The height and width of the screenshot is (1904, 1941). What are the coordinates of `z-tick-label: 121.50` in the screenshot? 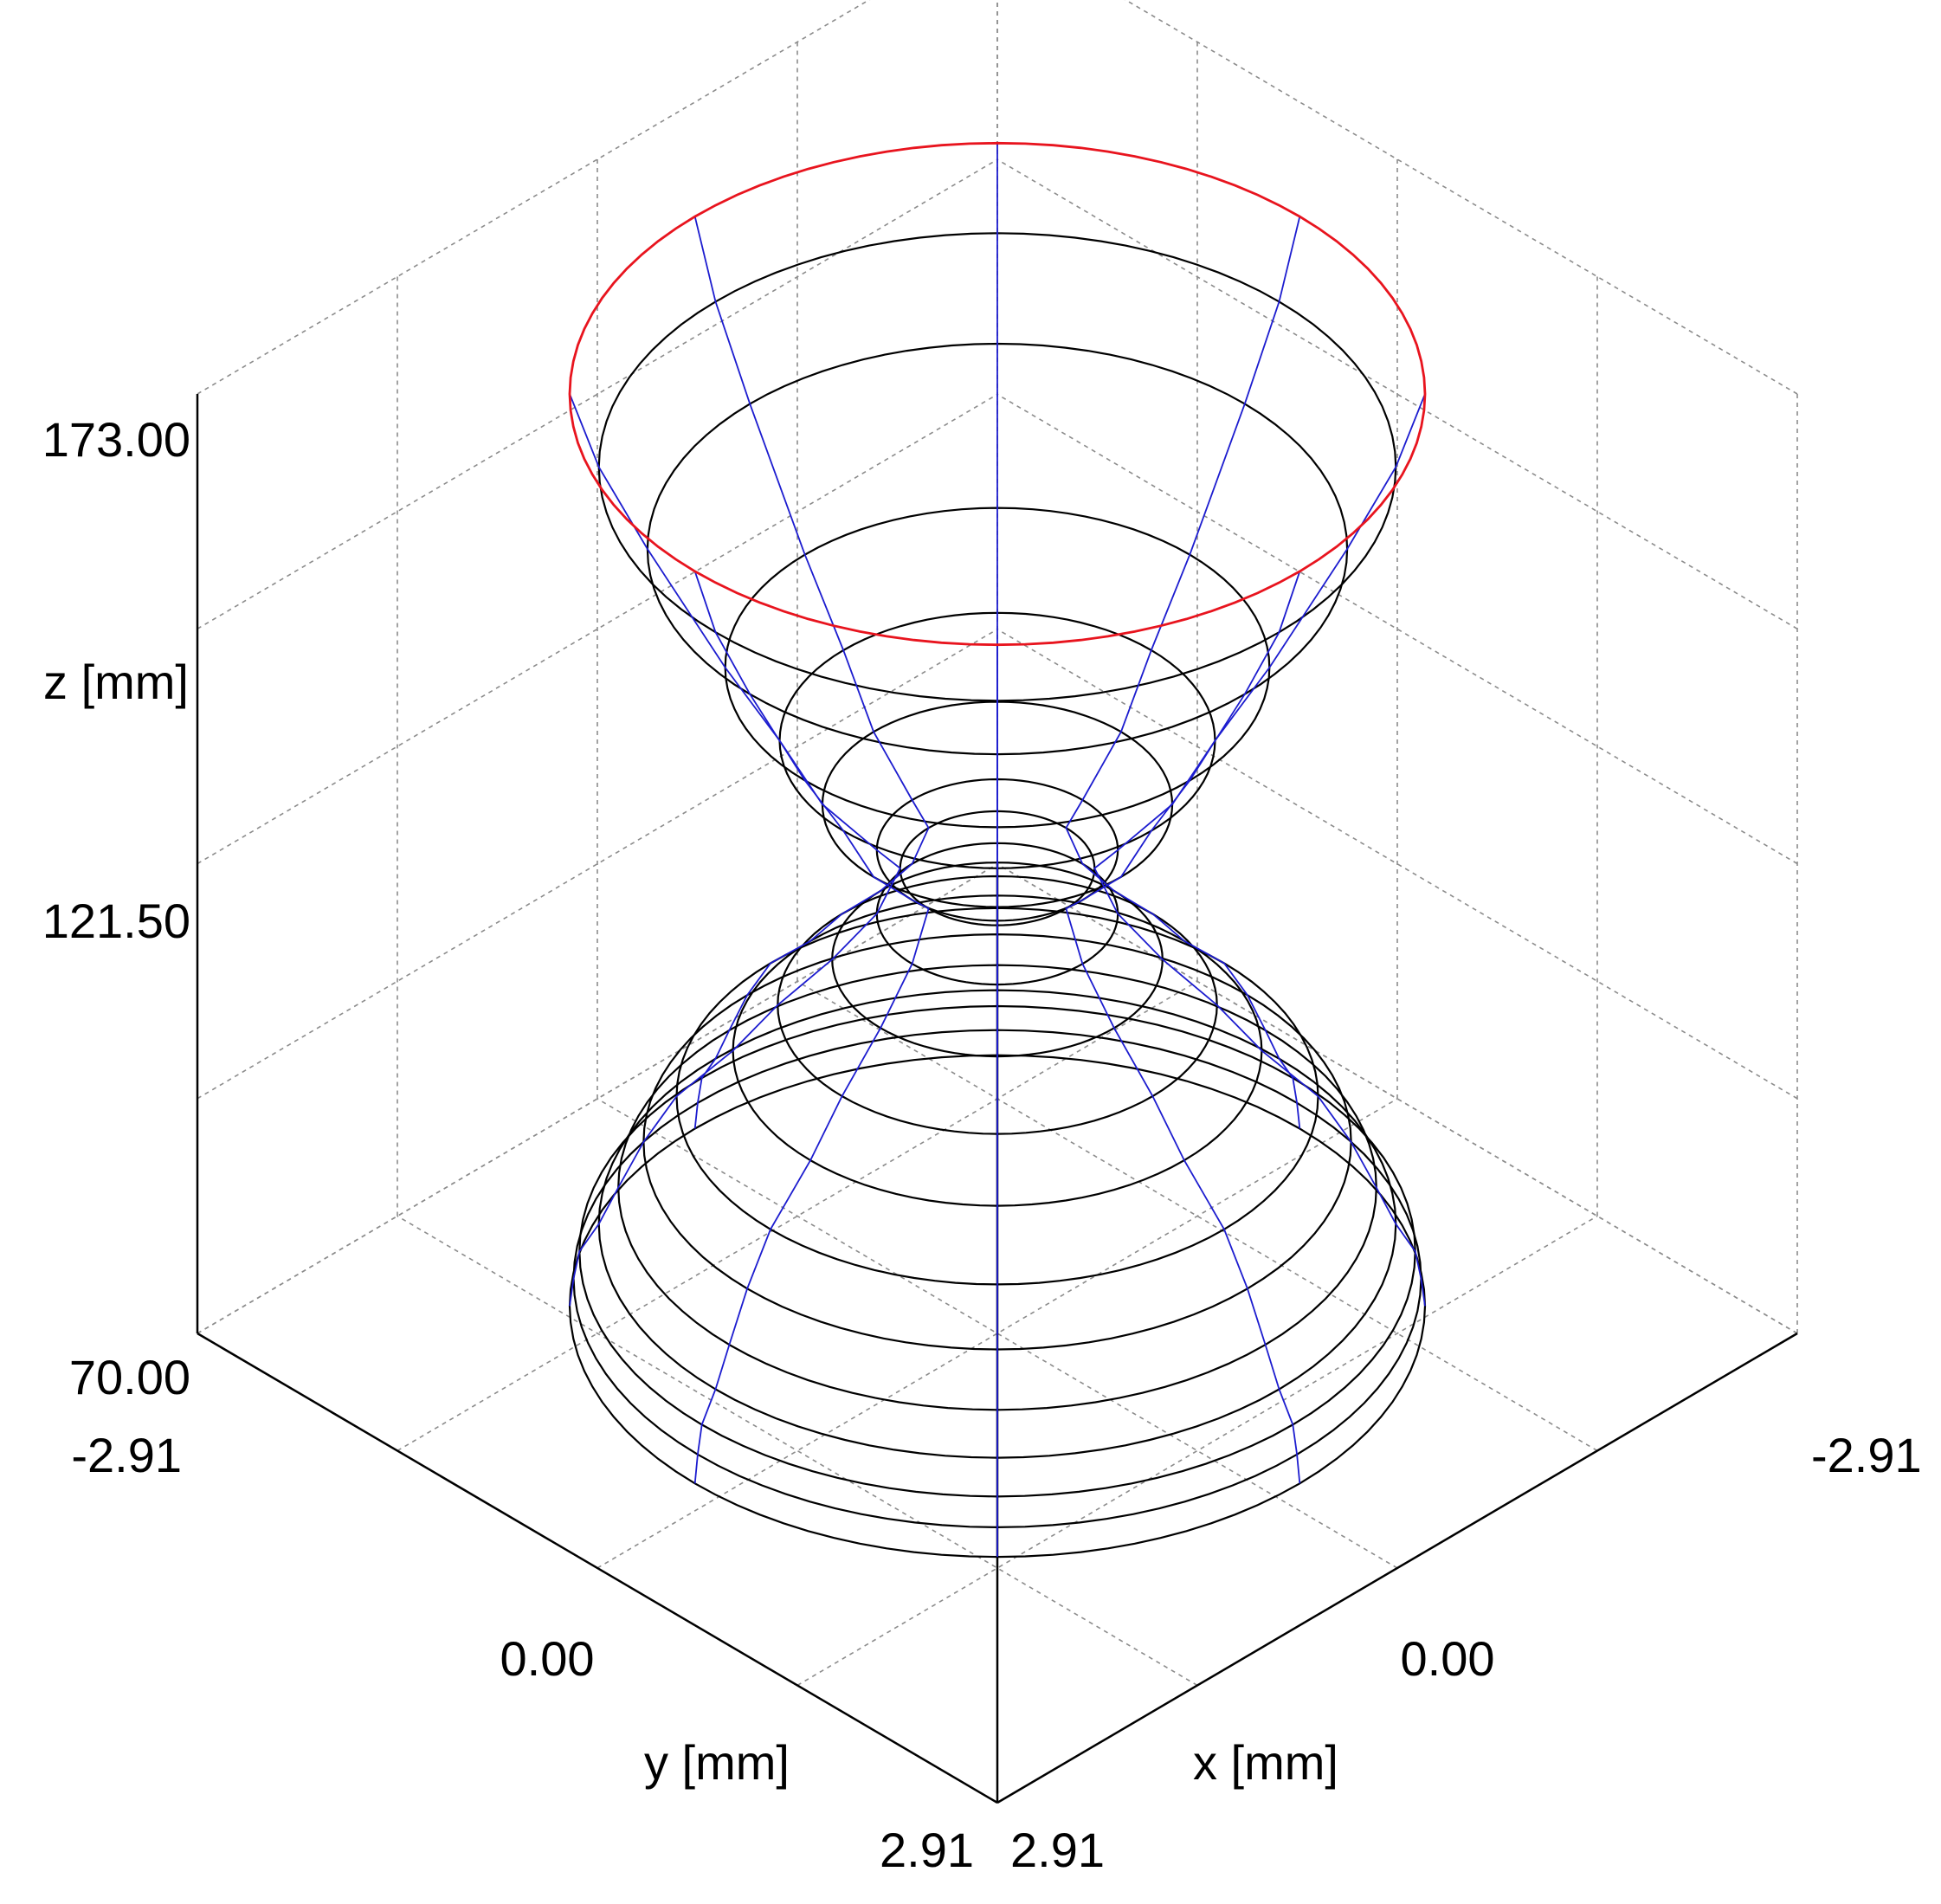 It's located at (116, 921).